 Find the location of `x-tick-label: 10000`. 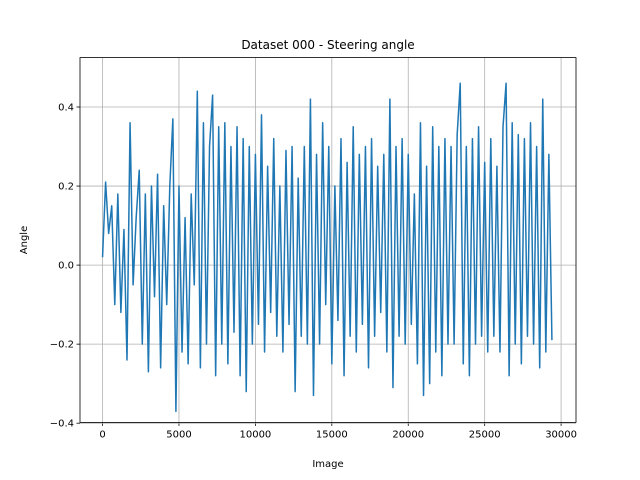

x-tick-label: 10000 is located at coordinates (255, 434).